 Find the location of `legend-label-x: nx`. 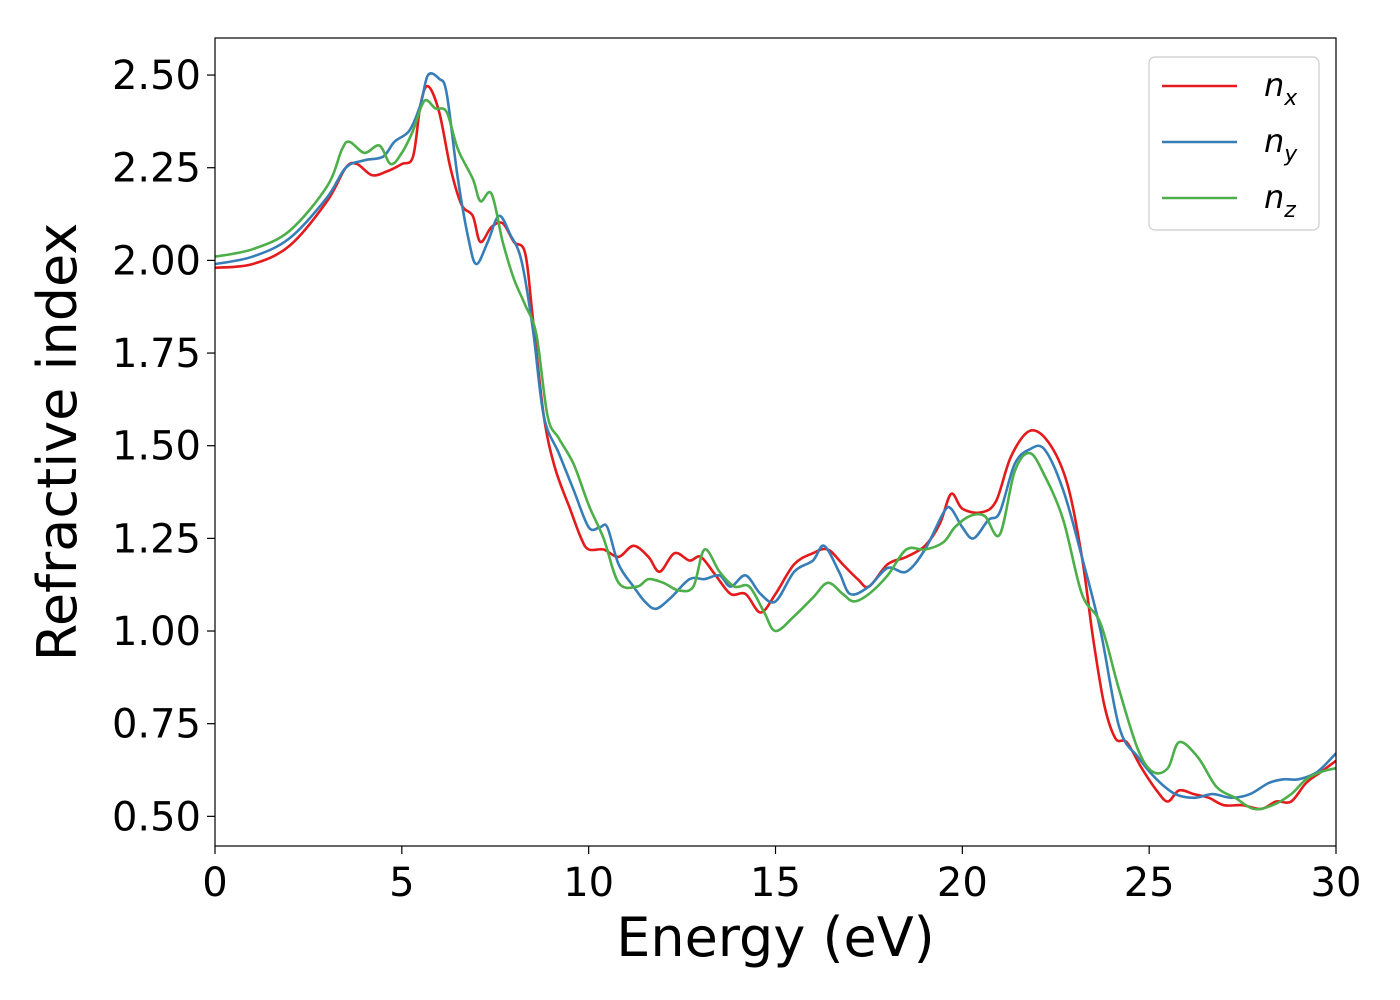

legend-label-x: nx is located at coordinates (1281, 88).